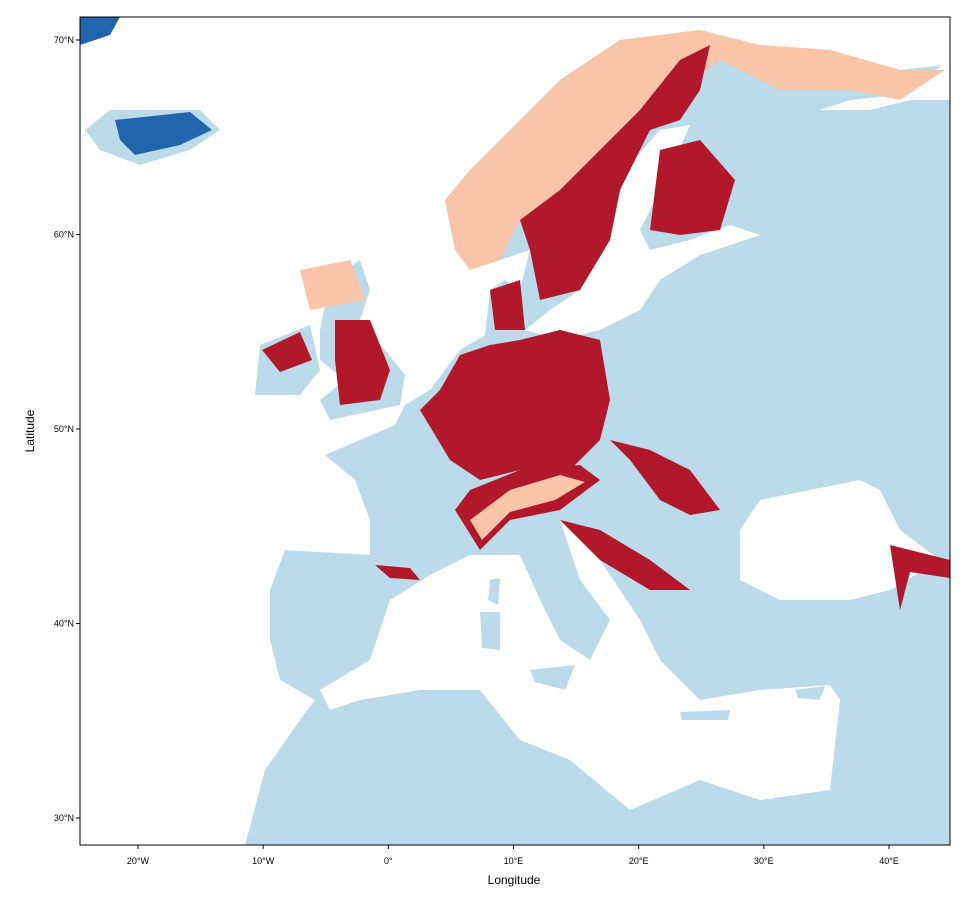  I want to click on england, so click(362, 362).